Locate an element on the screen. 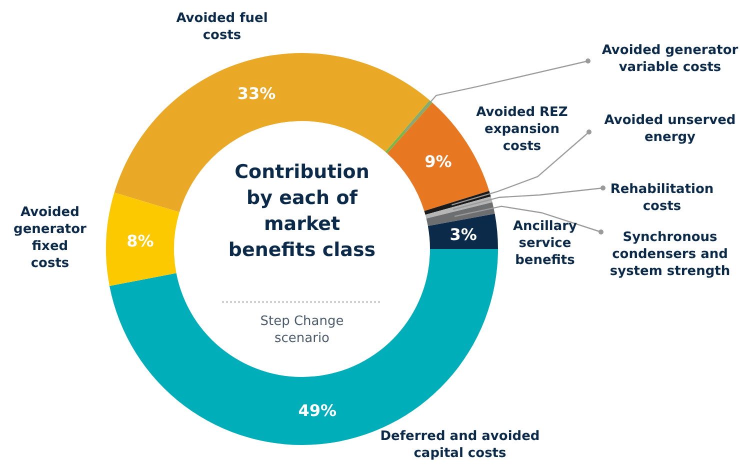 Image resolution: width=740 pixels, height=468 pixels. data-label: 33% is located at coordinates (256, 94).